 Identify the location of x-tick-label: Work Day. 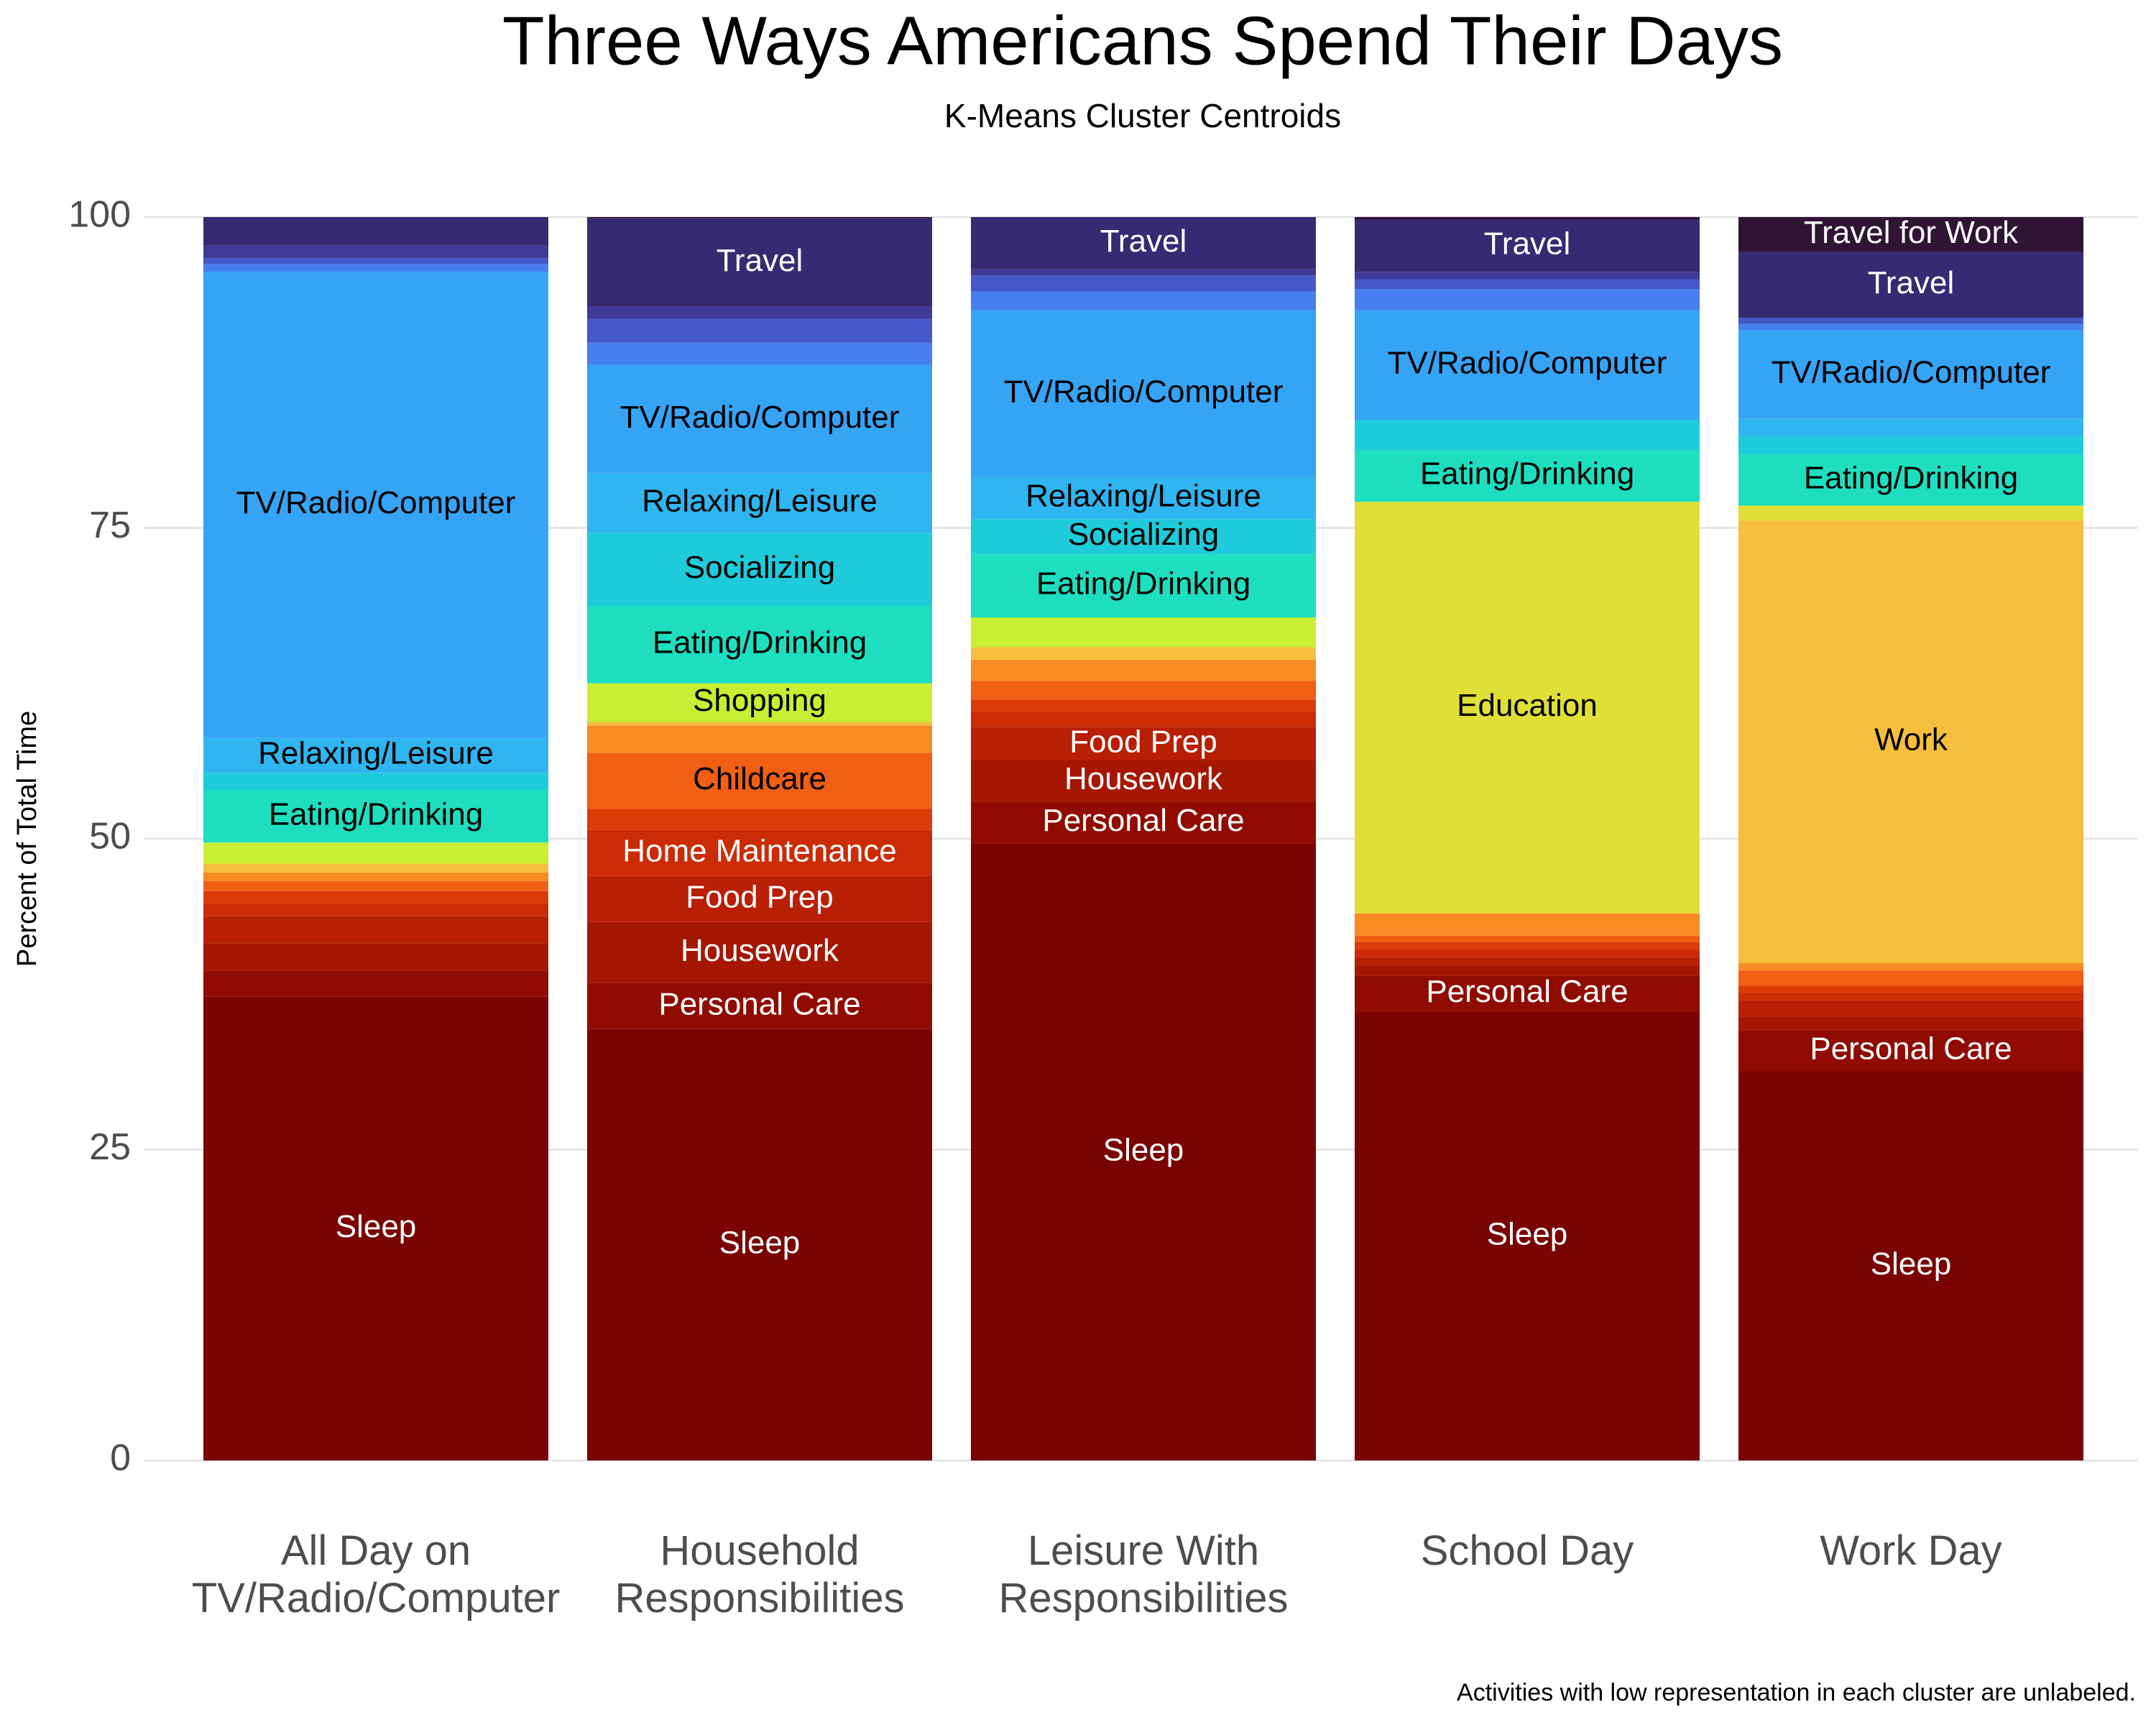
(1911, 1550).